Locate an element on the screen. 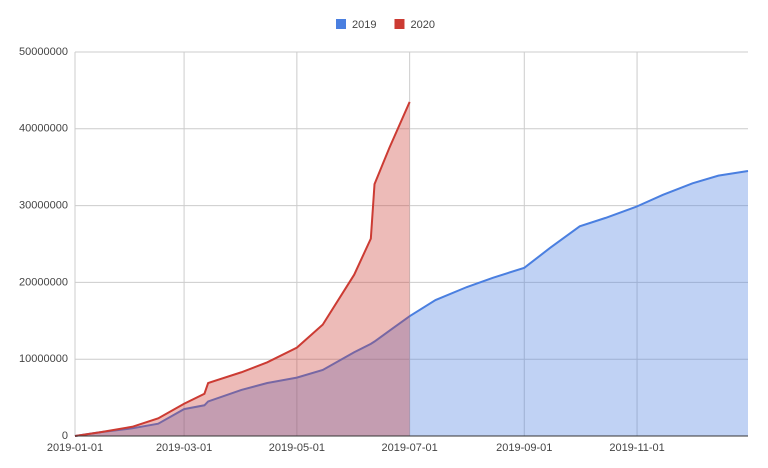 The height and width of the screenshot is (468, 768). x-tick-label: 2019-07-01 is located at coordinates (410, 448).